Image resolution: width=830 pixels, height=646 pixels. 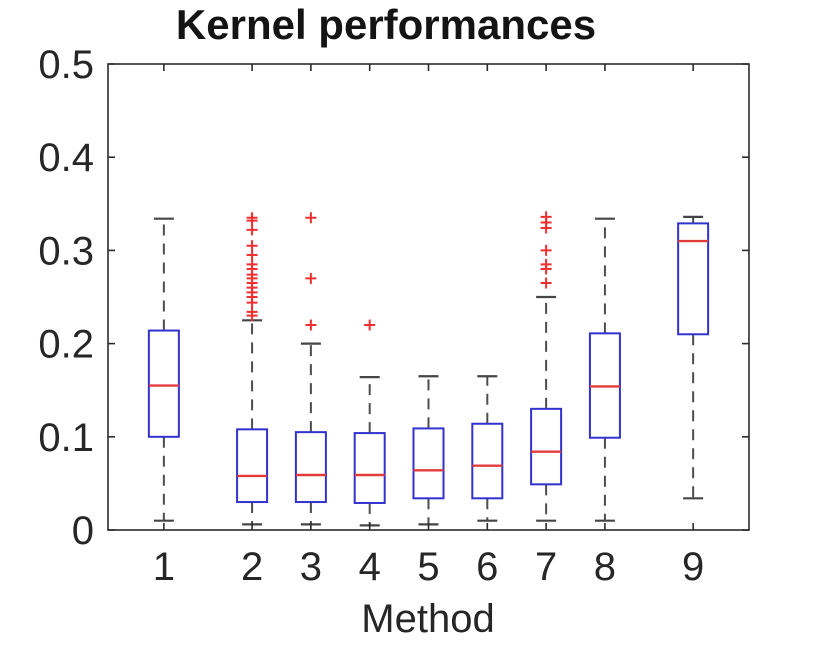 What do you see at coordinates (83, 531) in the screenshot?
I see `y-tick-label: 0` at bounding box center [83, 531].